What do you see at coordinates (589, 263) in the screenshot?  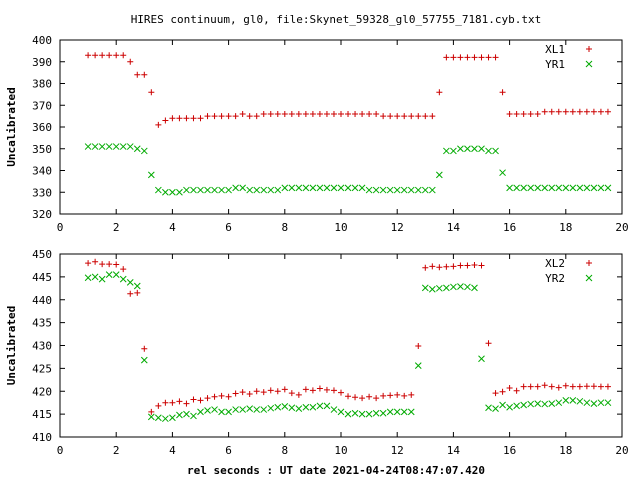 I see `legend-marker` at bounding box center [589, 263].